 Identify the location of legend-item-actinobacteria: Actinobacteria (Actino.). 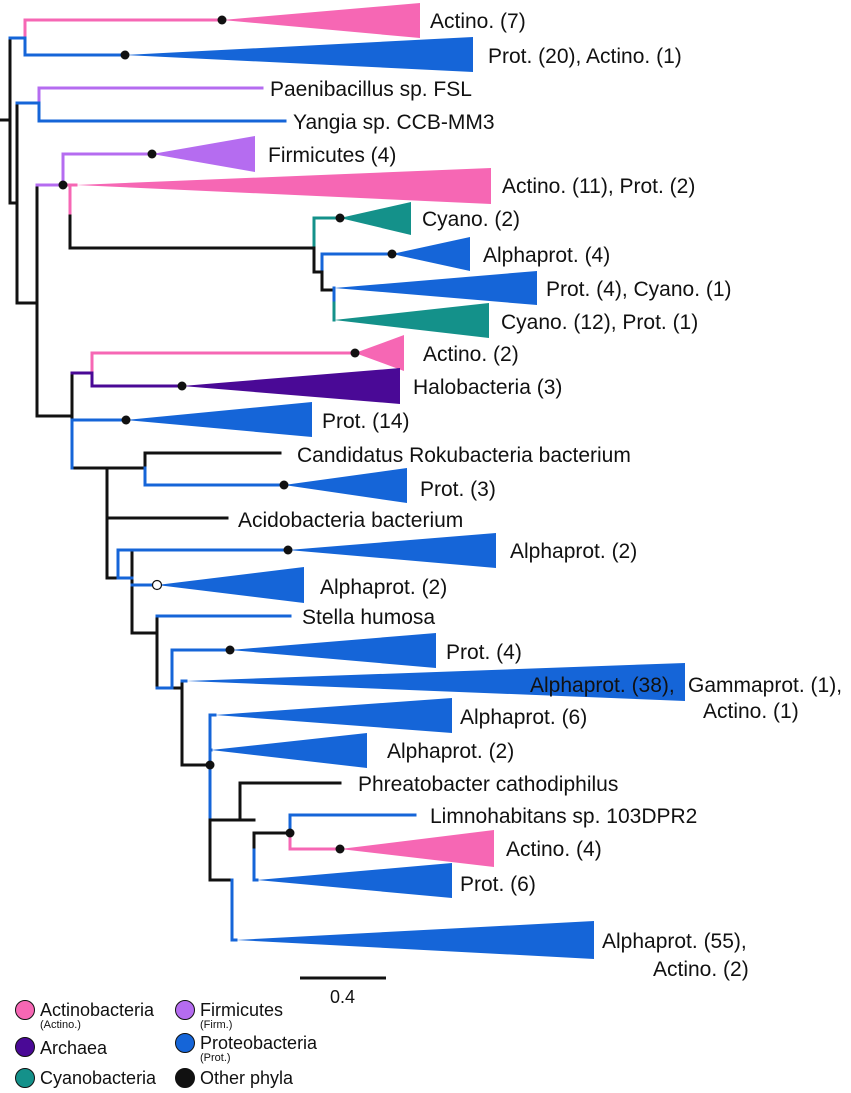
(85, 1015).